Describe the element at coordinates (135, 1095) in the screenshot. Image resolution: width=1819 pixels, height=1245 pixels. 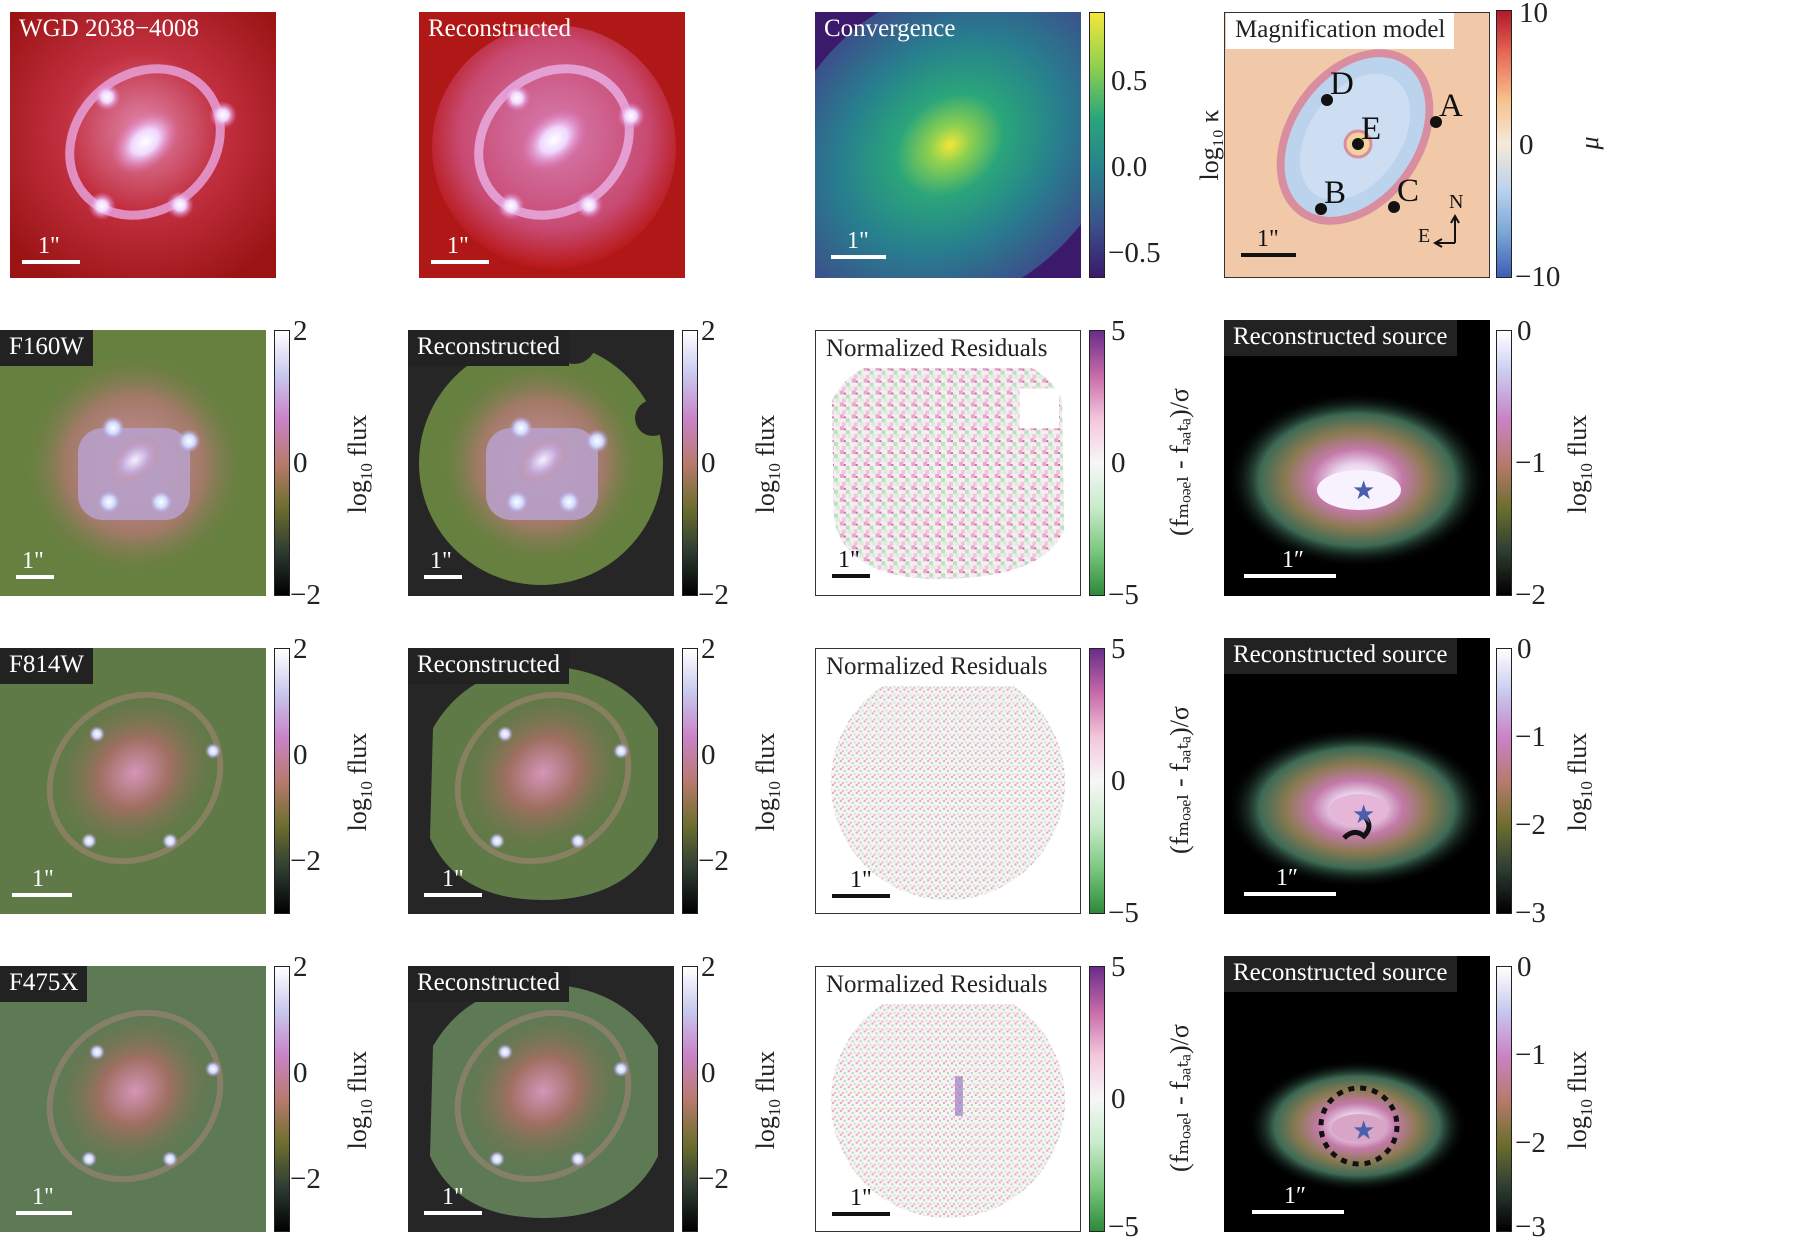
I see `f475x-observed-image` at that location.